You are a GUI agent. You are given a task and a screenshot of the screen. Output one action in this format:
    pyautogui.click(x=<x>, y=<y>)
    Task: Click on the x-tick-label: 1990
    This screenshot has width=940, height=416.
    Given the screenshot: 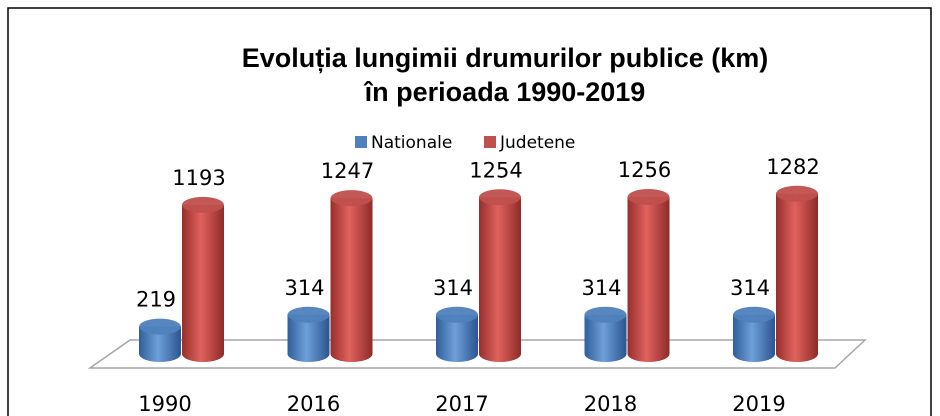 What is the action you would take?
    pyautogui.click(x=164, y=404)
    